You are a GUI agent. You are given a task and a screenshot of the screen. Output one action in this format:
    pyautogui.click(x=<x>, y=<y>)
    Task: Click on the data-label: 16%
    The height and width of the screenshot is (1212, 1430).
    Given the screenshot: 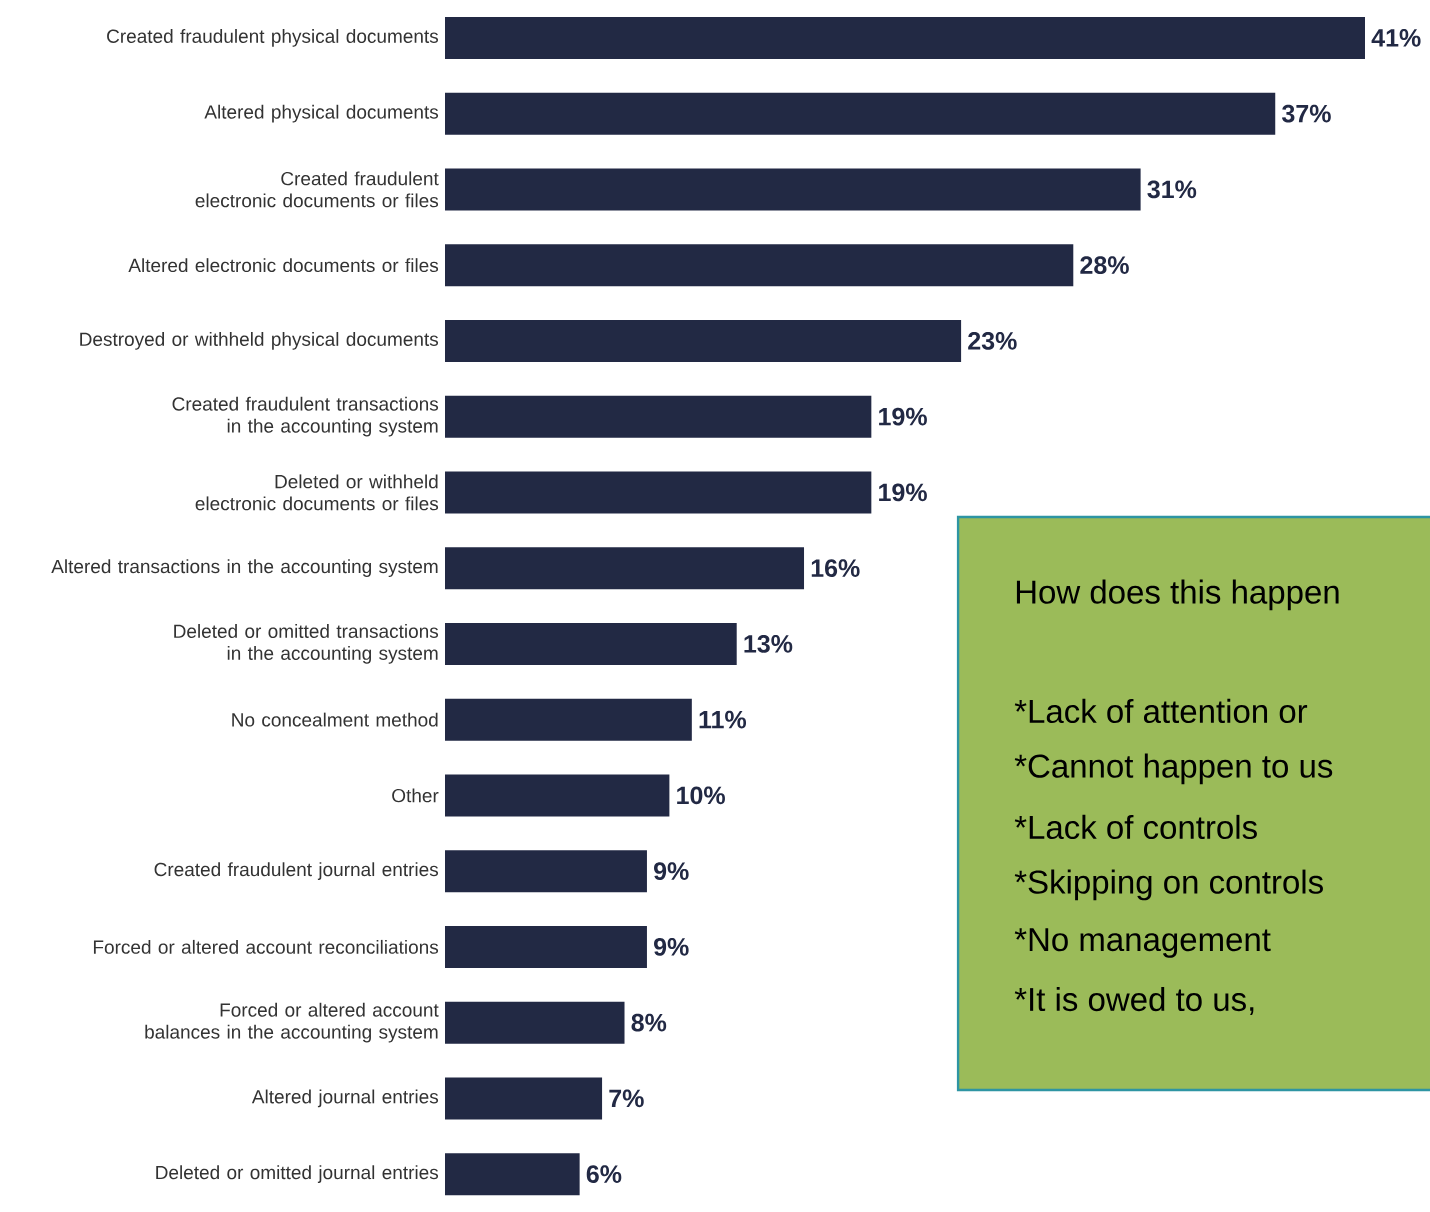 What is the action you would take?
    pyautogui.click(x=835, y=568)
    